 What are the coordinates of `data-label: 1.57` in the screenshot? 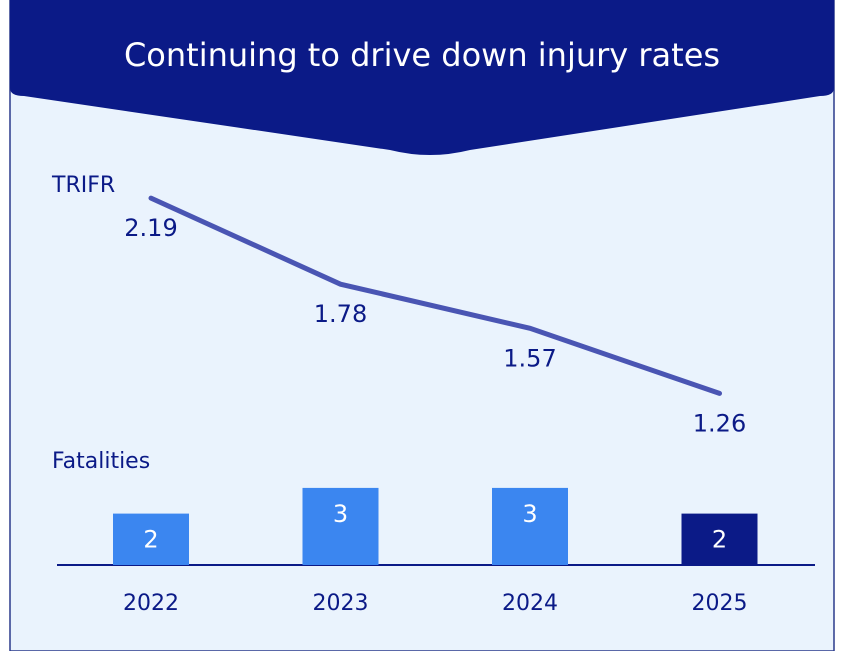 It's located at (529, 358).